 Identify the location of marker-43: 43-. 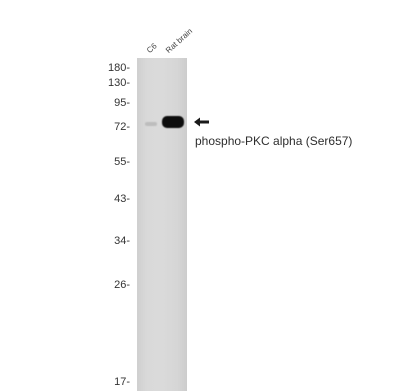
(122, 199).